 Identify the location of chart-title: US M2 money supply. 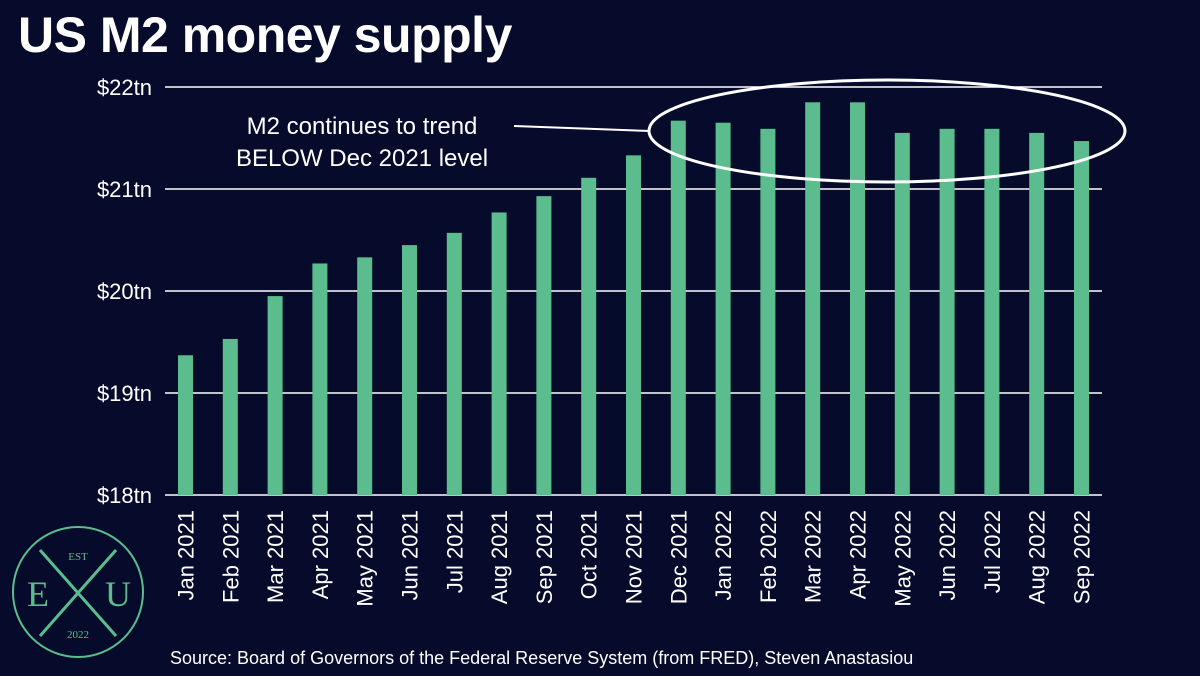
(265, 35).